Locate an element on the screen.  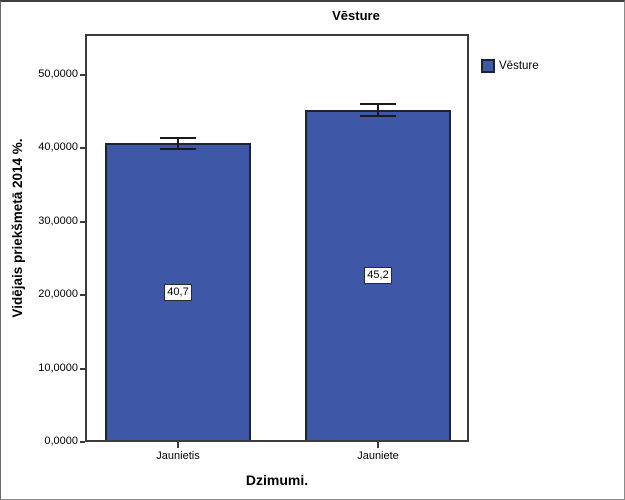
category-label: Jauniete is located at coordinates (378, 456).